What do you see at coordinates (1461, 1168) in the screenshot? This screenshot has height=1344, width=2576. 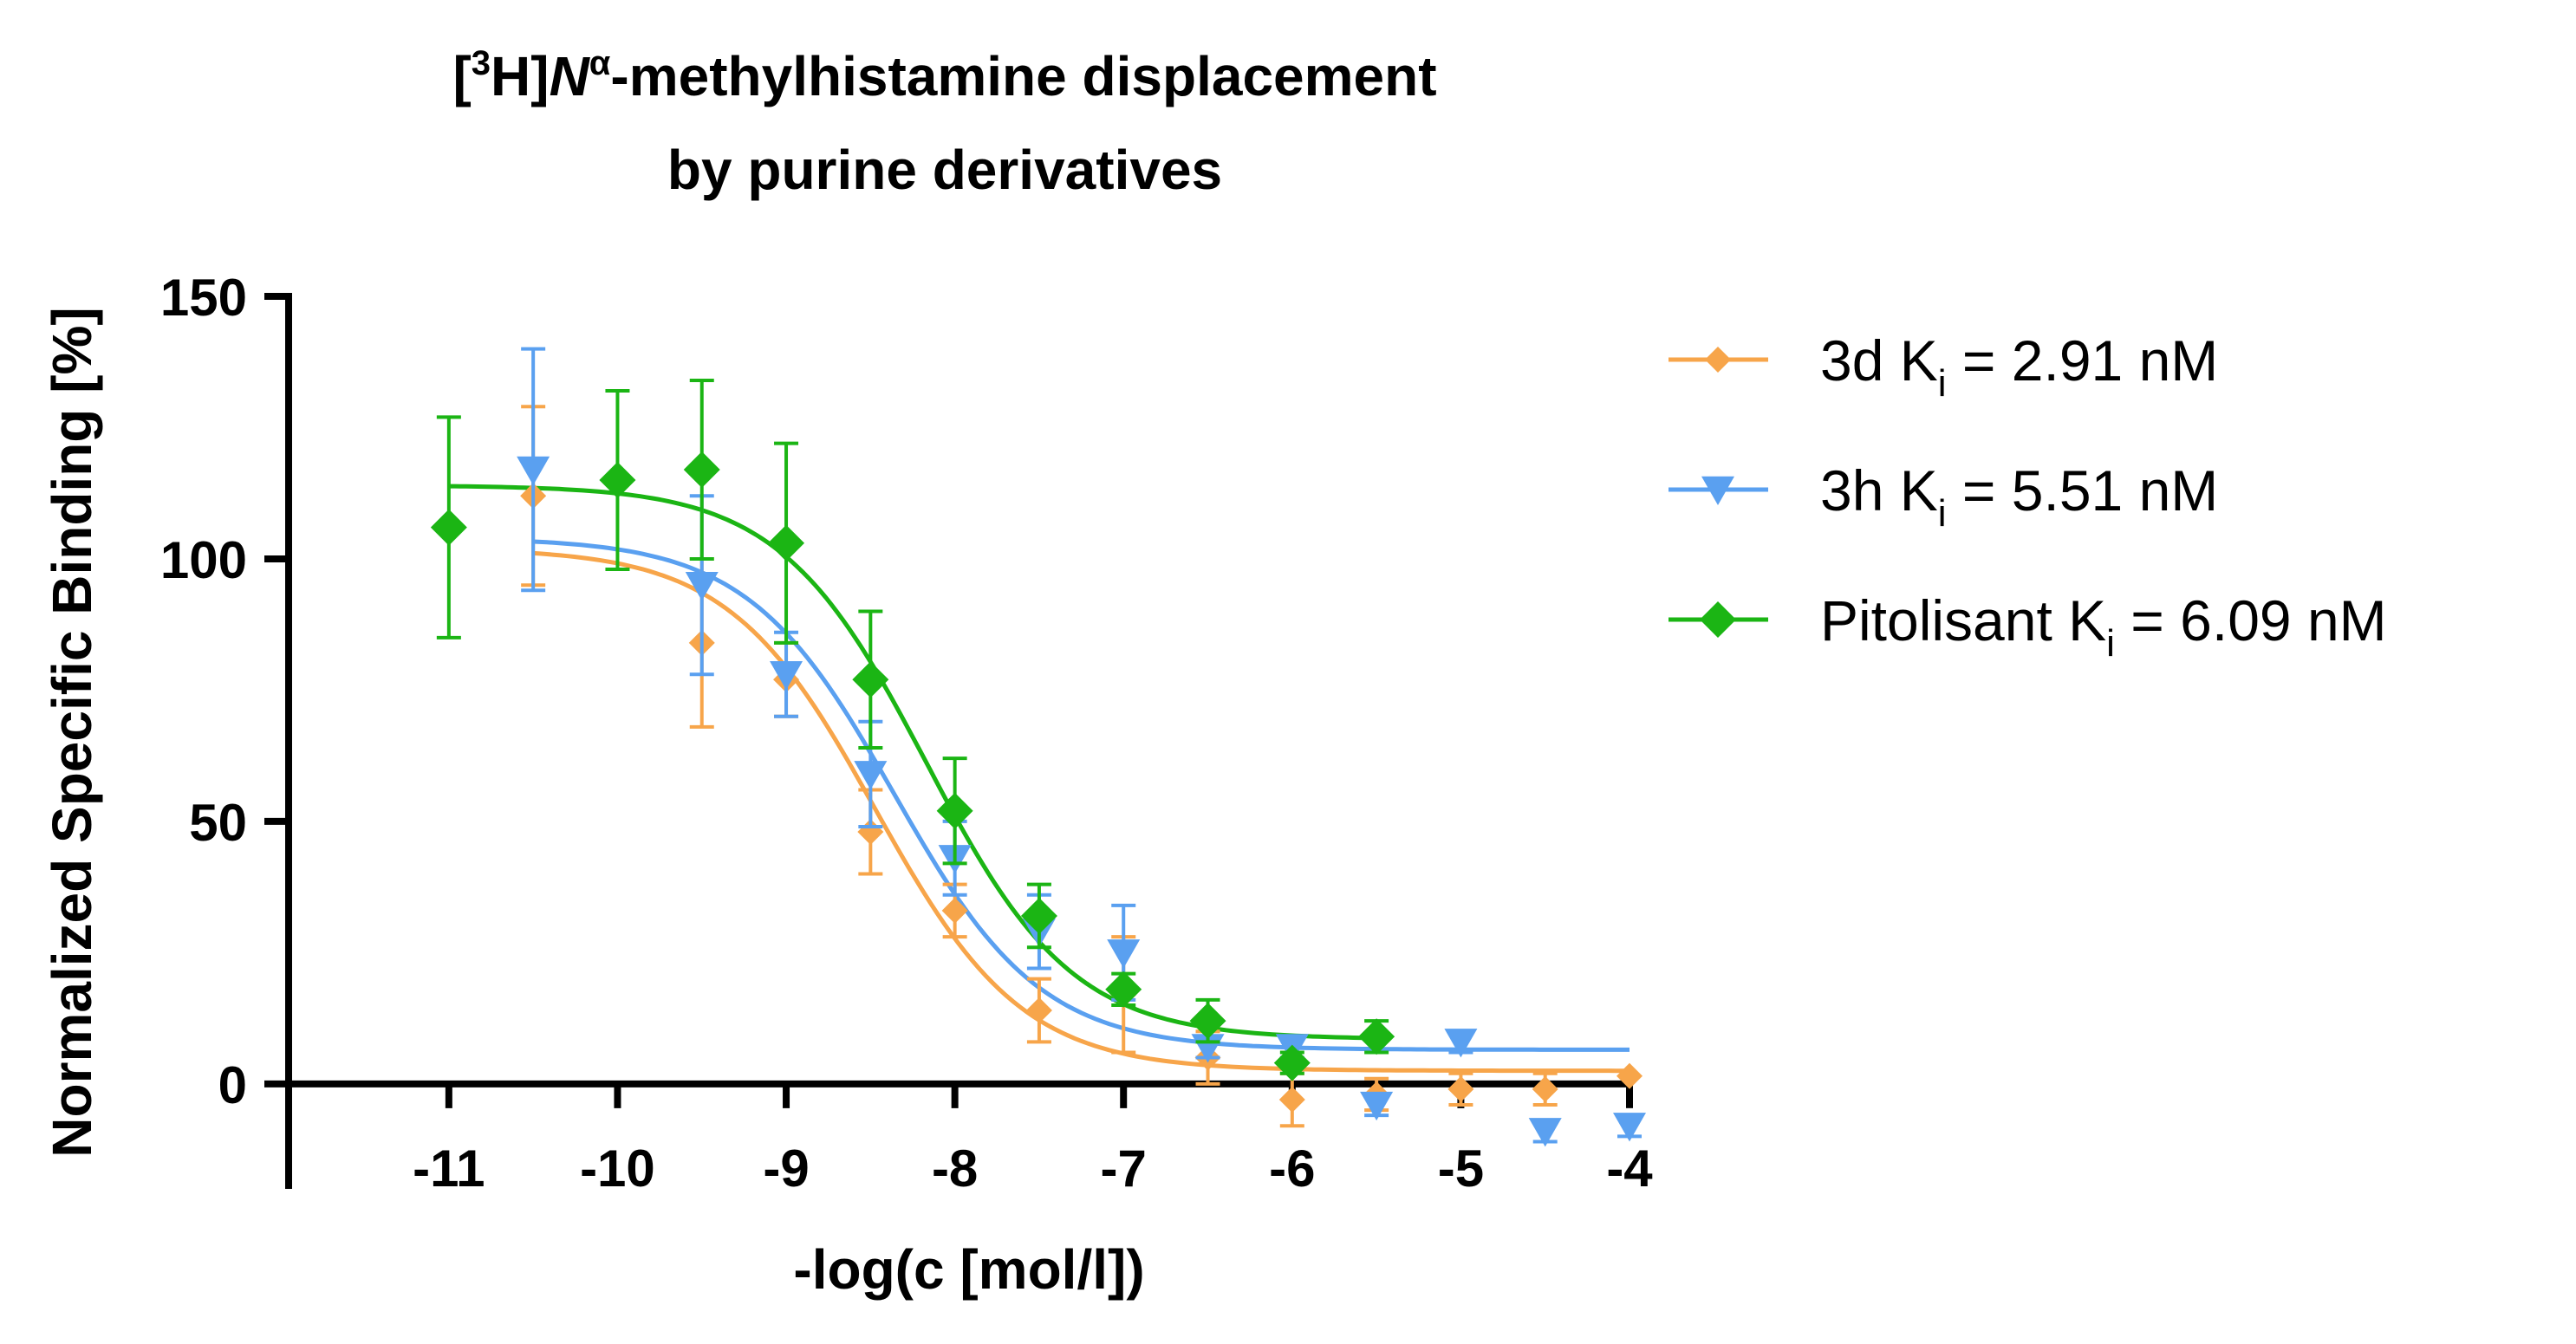 I see `x-tick-label: -5` at bounding box center [1461, 1168].